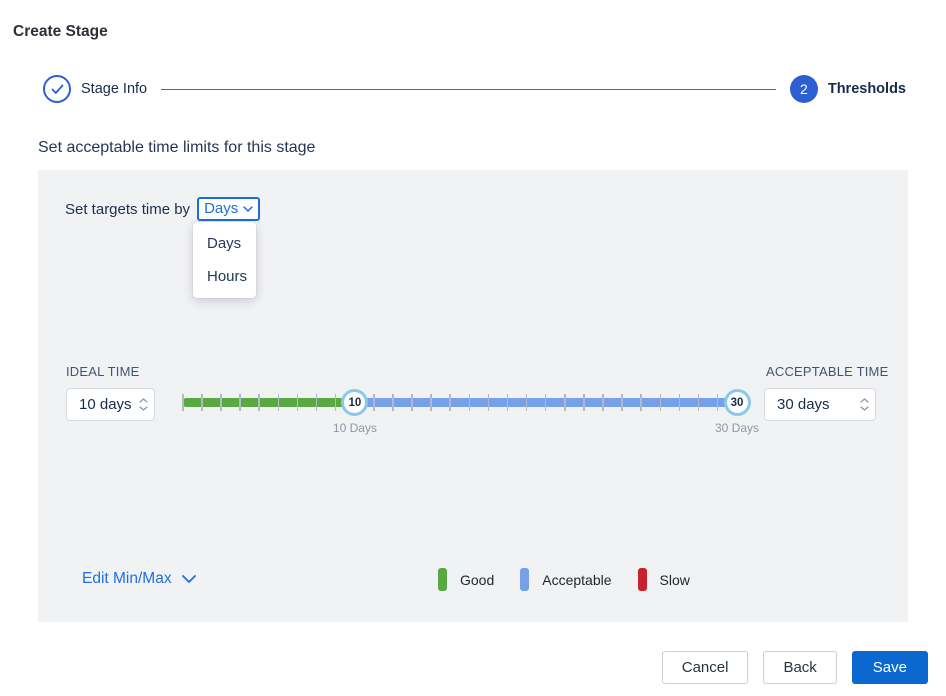 This screenshot has height=696, width=946. Describe the element at coordinates (103, 371) in the screenshot. I see `ideal-time-label: IDEAL TIME` at that location.